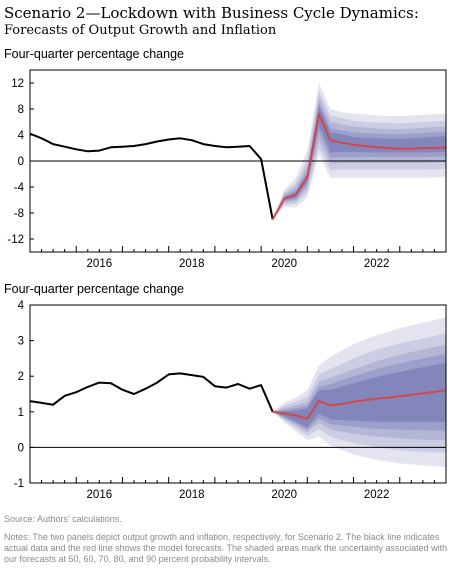 The width and height of the screenshot is (460, 571). What do you see at coordinates (21, 342) in the screenshot?
I see `y-tick-label: 3` at bounding box center [21, 342].